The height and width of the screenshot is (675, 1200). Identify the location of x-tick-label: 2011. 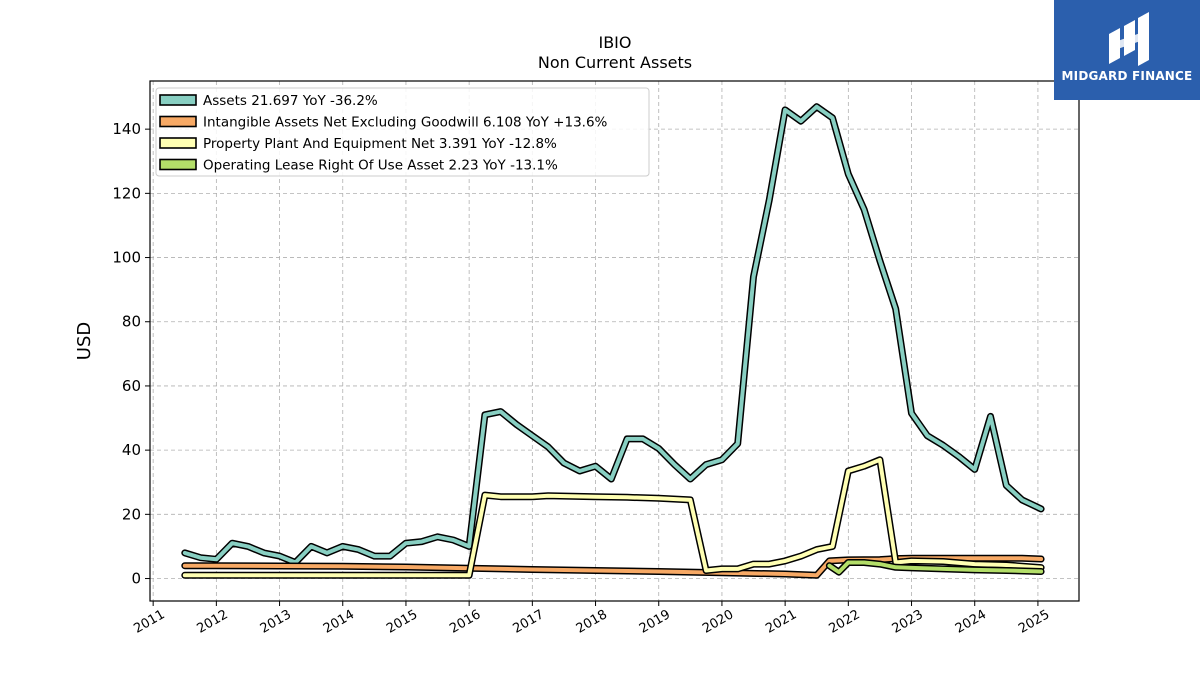
(149, 622).